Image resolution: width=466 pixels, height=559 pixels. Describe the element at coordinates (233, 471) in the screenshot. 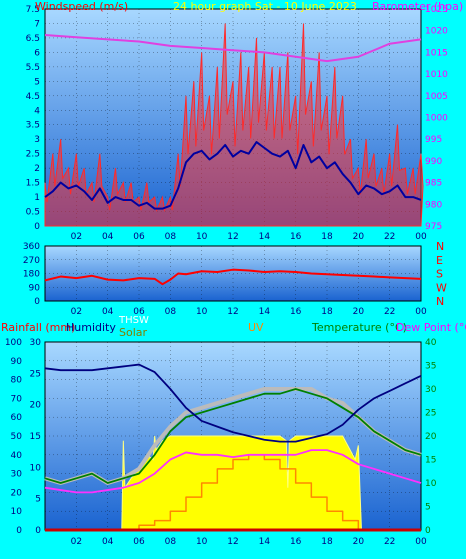

I see `dew-point-series` at that location.